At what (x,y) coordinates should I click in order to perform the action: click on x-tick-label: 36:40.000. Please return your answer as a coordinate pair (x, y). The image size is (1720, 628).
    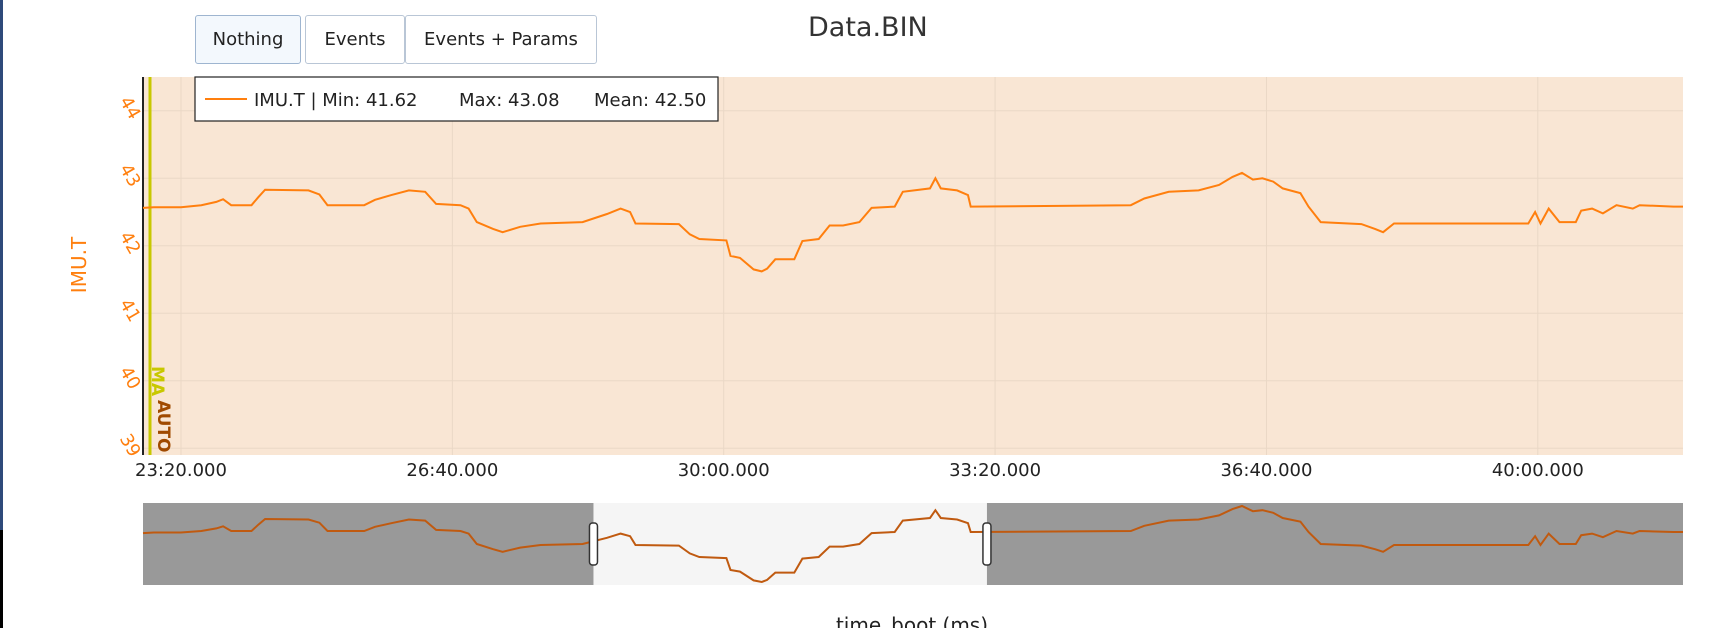
    Looking at the image, I should click on (1266, 470).